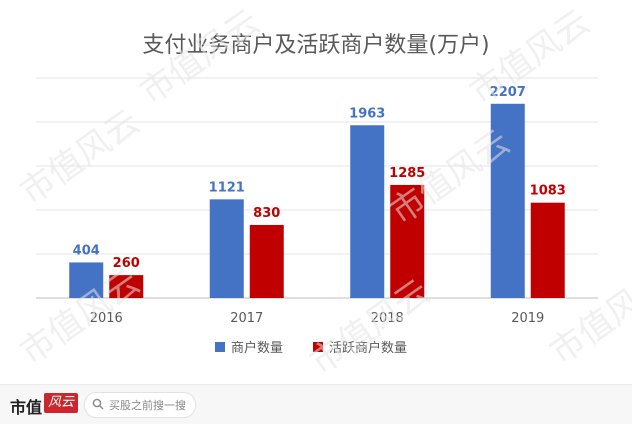  Describe the element at coordinates (368, 348) in the screenshot. I see `legend-label: 活跃商户数量` at that location.